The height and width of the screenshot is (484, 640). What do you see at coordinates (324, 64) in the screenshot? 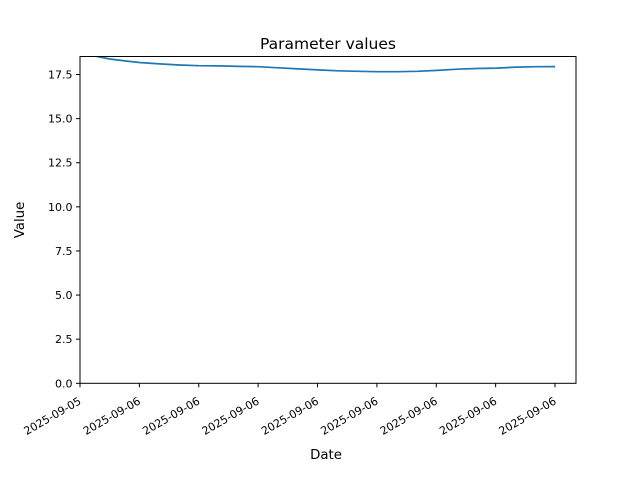
I see `data-line` at bounding box center [324, 64].